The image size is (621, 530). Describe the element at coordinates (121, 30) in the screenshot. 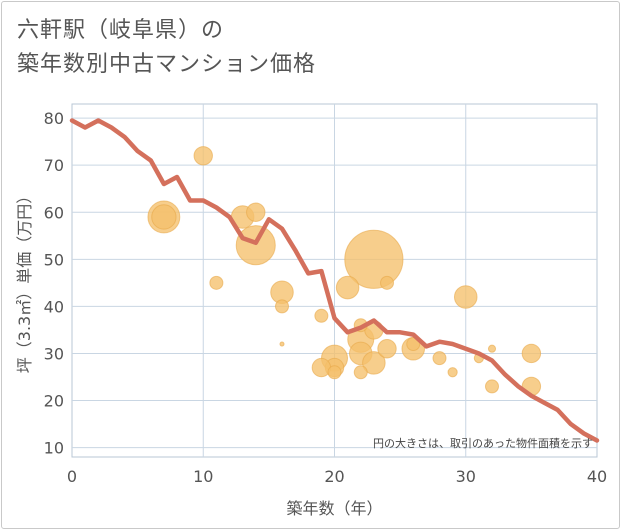

I see `chart-title-line-1: 六軒駅（岐阜県）の` at that location.